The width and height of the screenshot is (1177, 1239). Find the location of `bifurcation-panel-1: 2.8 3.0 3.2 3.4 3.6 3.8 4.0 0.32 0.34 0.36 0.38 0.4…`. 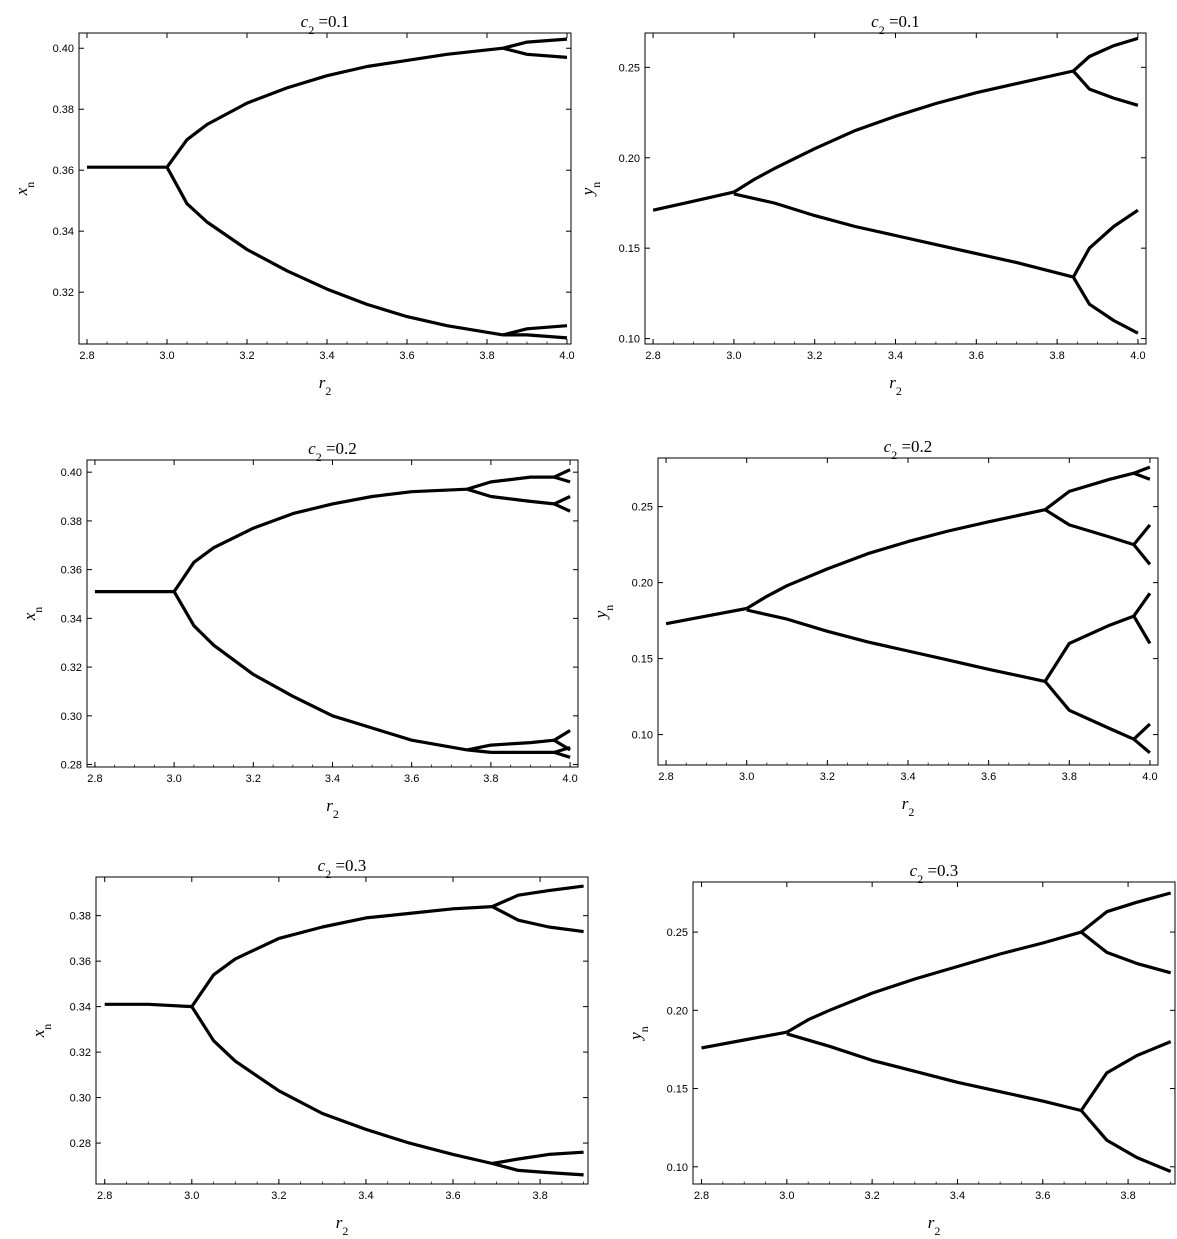

bifurcation-panel-1: 2.8 3.0 3.2 3.4 3.6 3.8 4.0 0.32 0.34 0.36 0.38 0.4… is located at coordinates (293, 205).